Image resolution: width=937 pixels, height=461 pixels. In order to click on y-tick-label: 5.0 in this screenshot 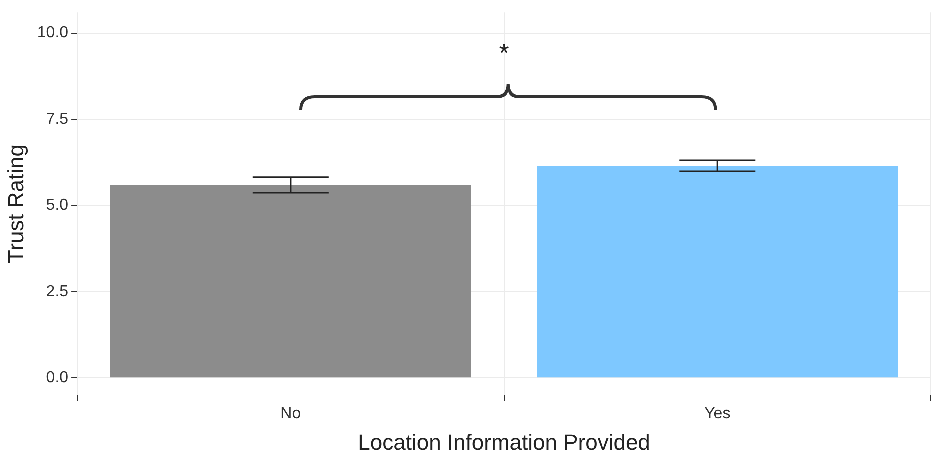, I will do `click(57, 205)`.